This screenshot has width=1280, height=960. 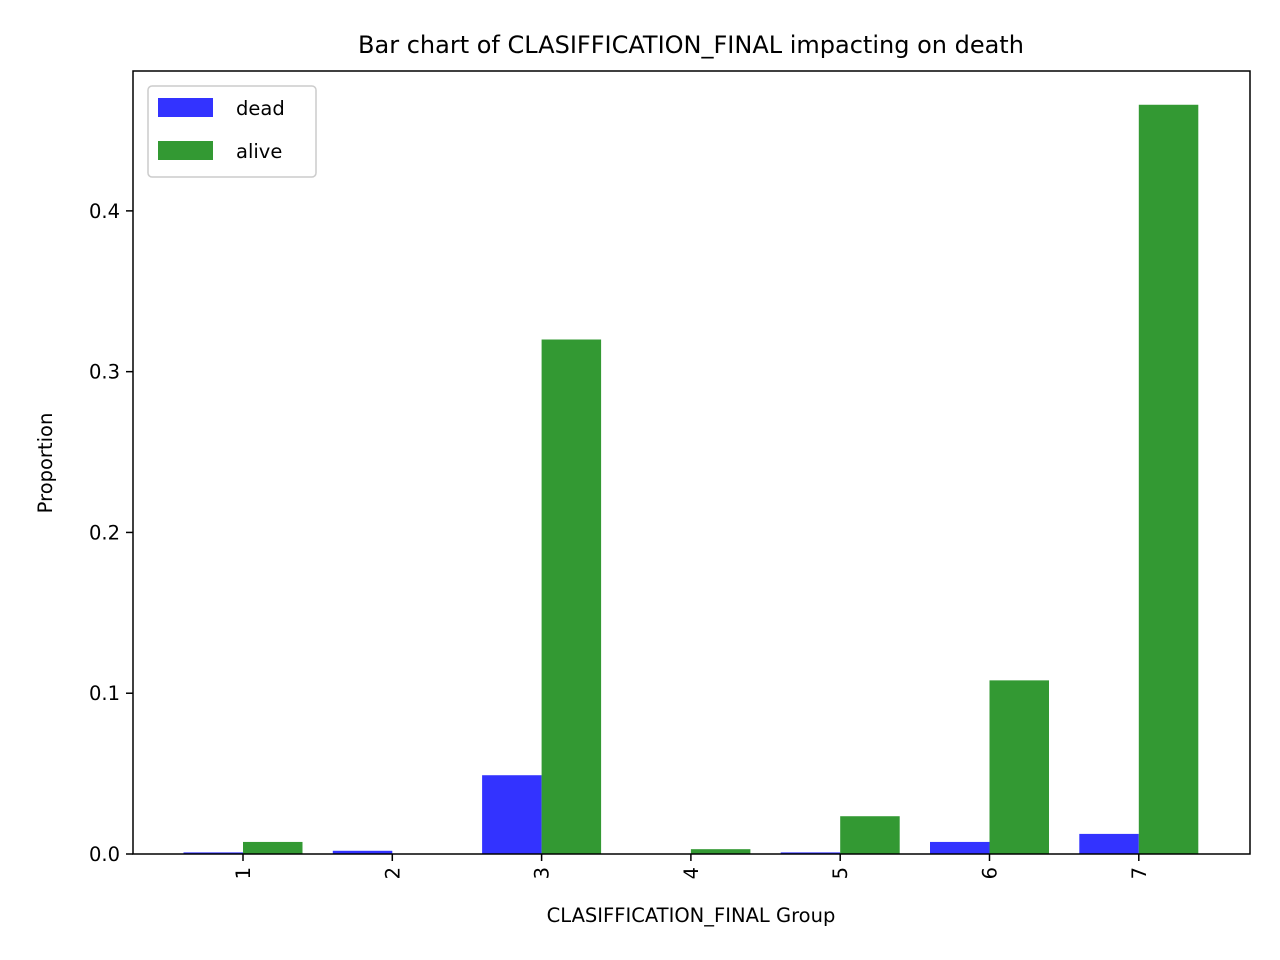 What do you see at coordinates (185, 150) in the screenshot?
I see `legend-swatch-alive` at bounding box center [185, 150].